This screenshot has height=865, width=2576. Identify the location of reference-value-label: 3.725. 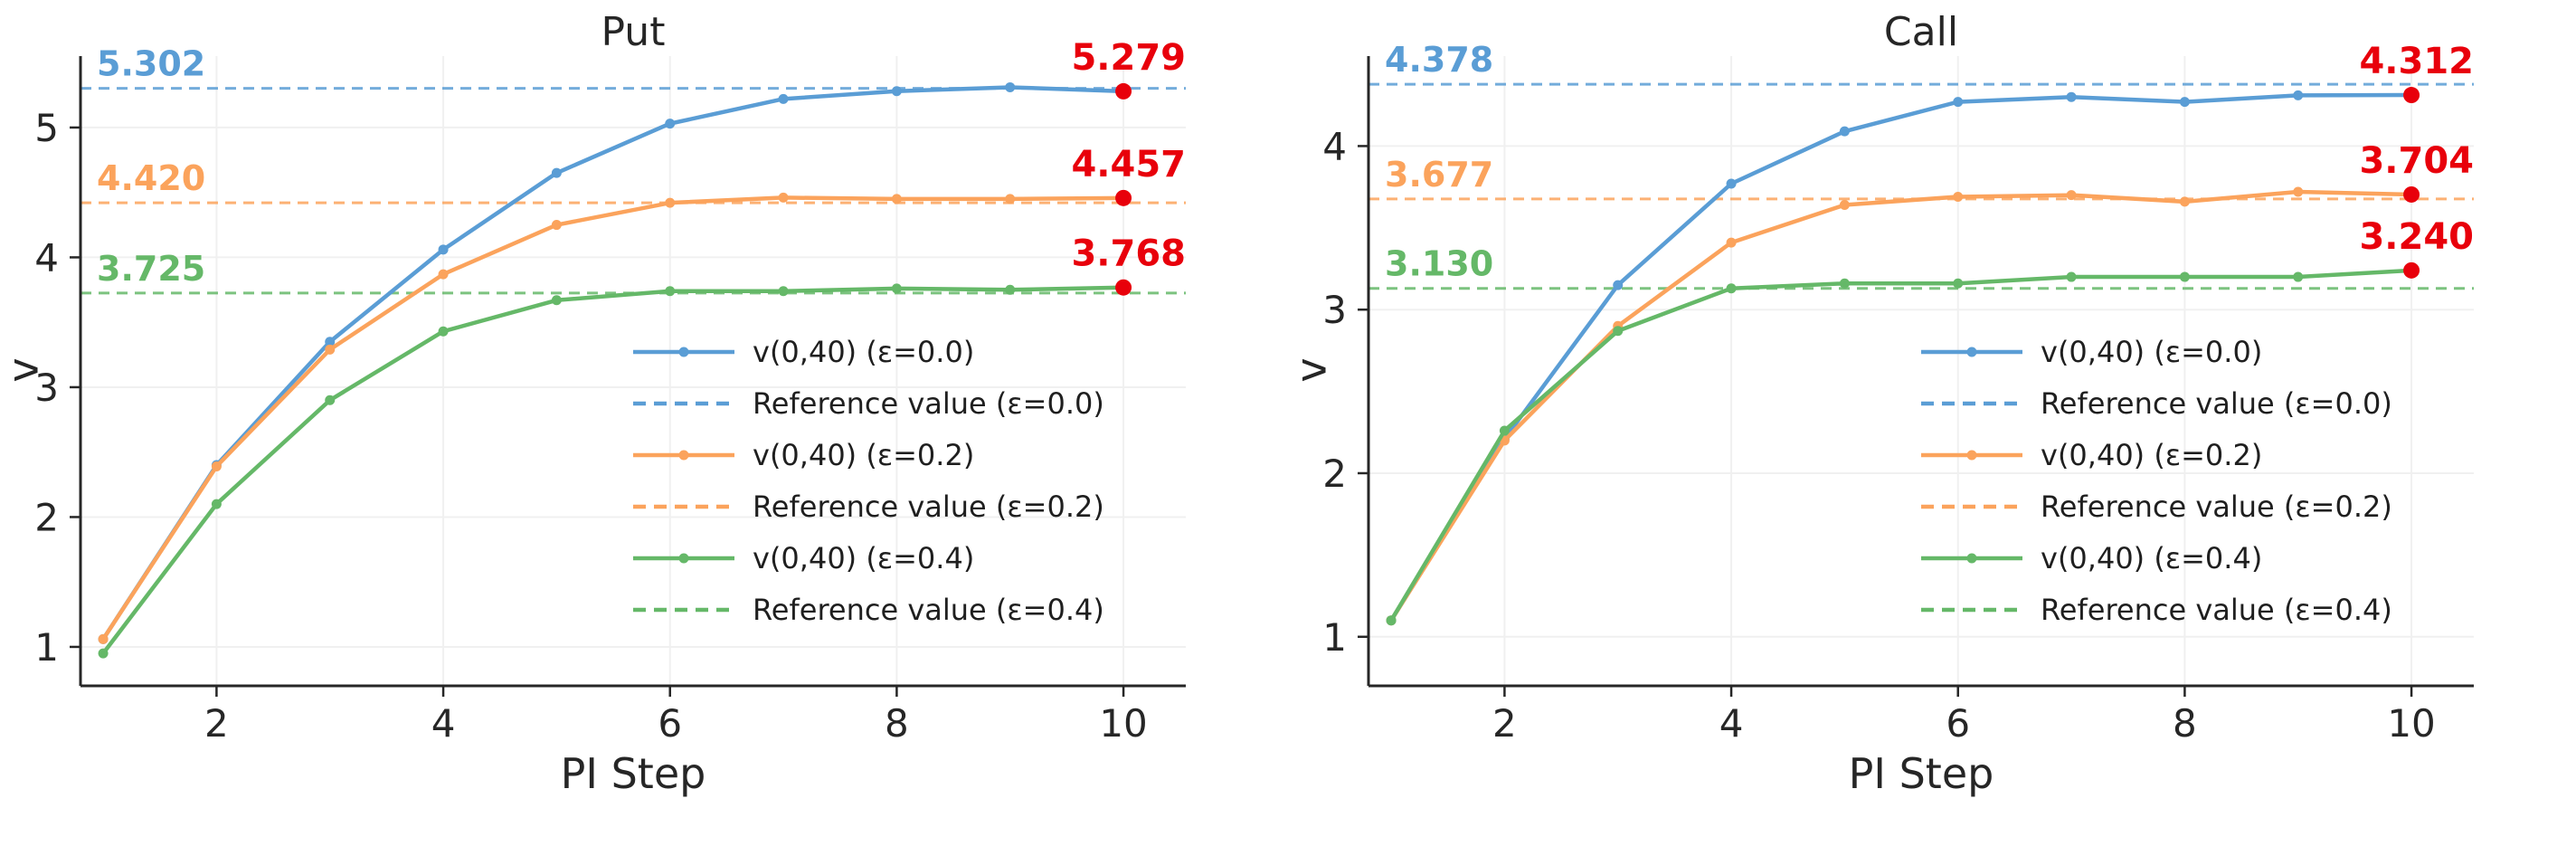
(151, 269).